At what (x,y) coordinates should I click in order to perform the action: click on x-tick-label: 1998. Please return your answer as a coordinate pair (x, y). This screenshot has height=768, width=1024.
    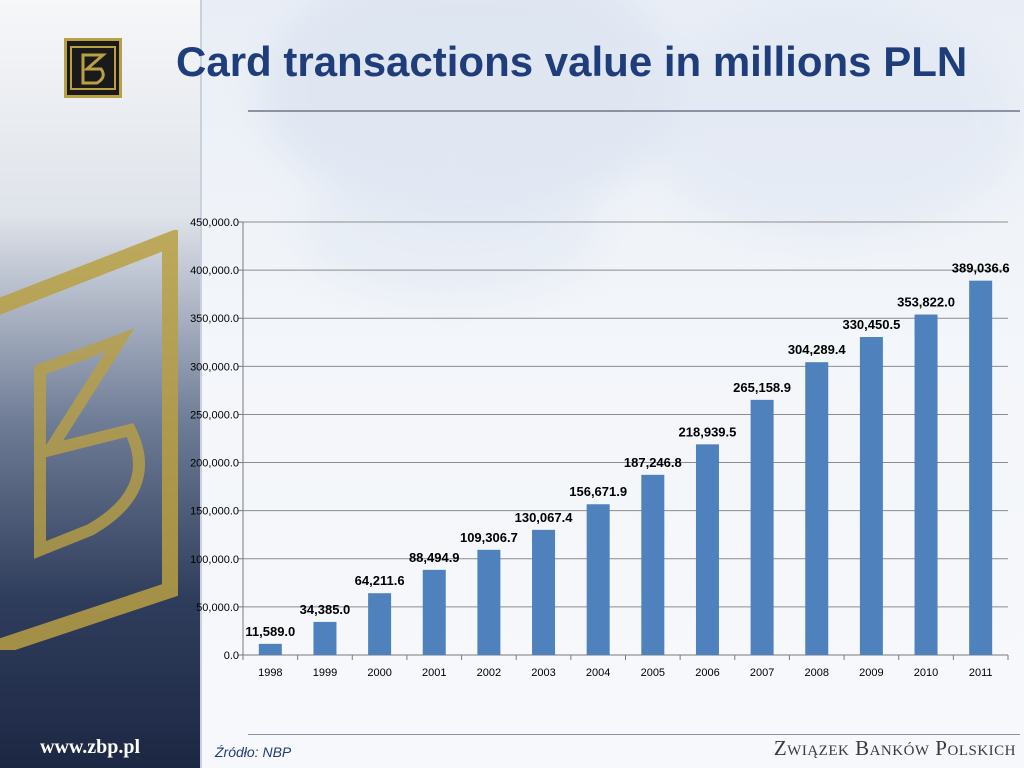
    Looking at the image, I should click on (270, 673).